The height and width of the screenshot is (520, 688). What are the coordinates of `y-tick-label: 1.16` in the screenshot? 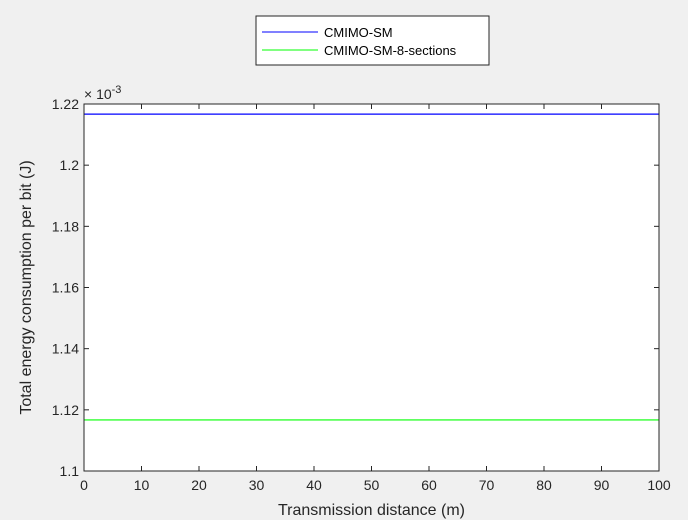 It's located at (65, 288).